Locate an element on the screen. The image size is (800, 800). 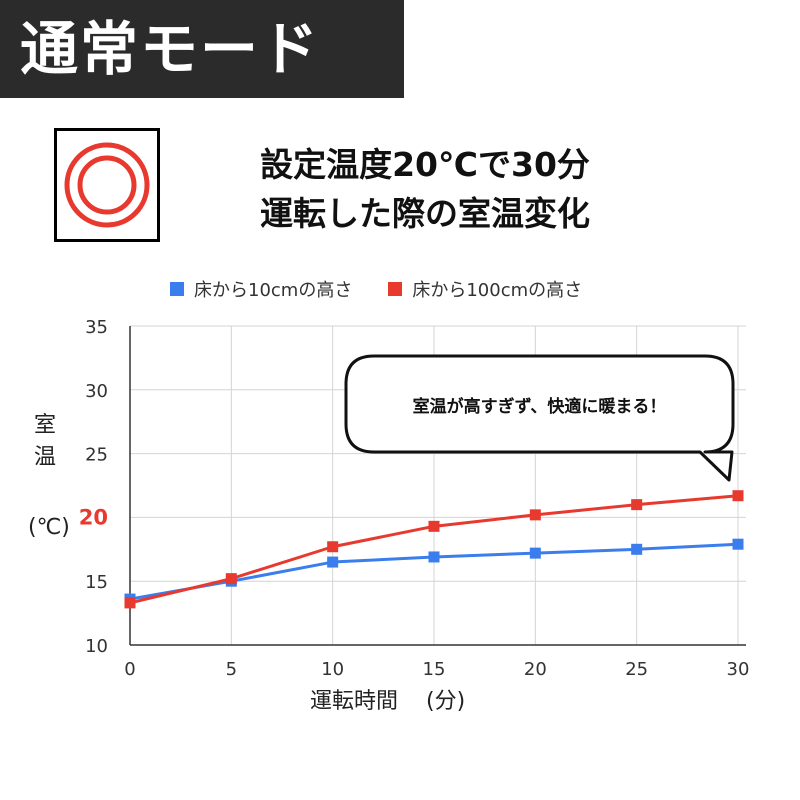
y-axis-label: 室 温 (℃) is located at coordinates (49, 477).